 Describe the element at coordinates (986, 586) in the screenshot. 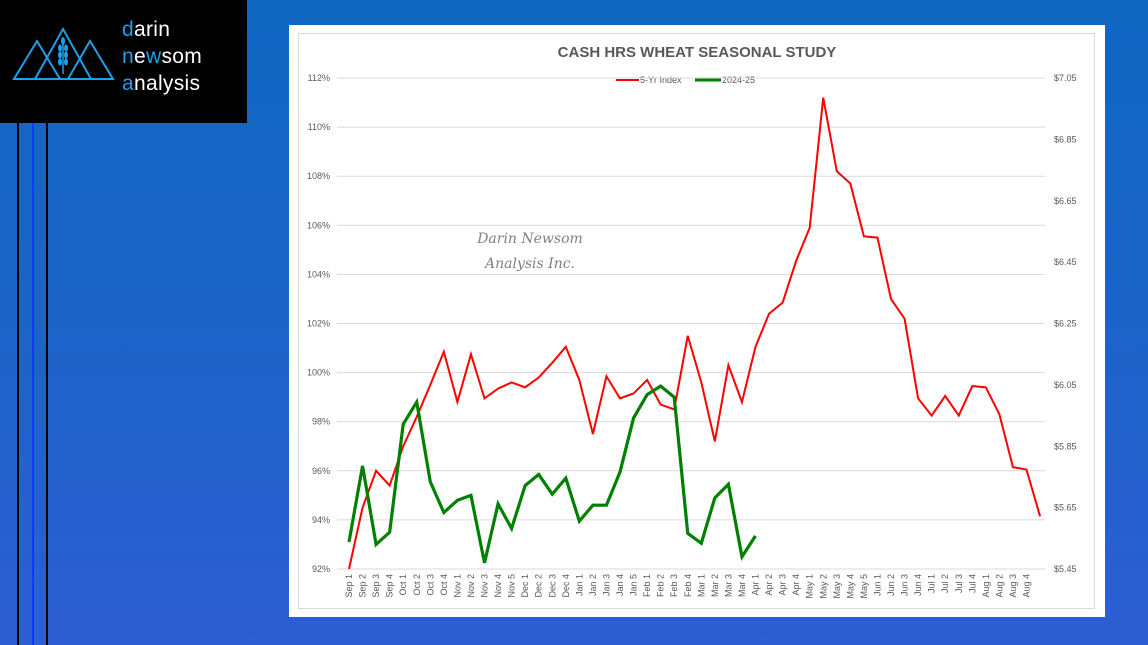

I see `x-tick-label: Aug 1` at that location.